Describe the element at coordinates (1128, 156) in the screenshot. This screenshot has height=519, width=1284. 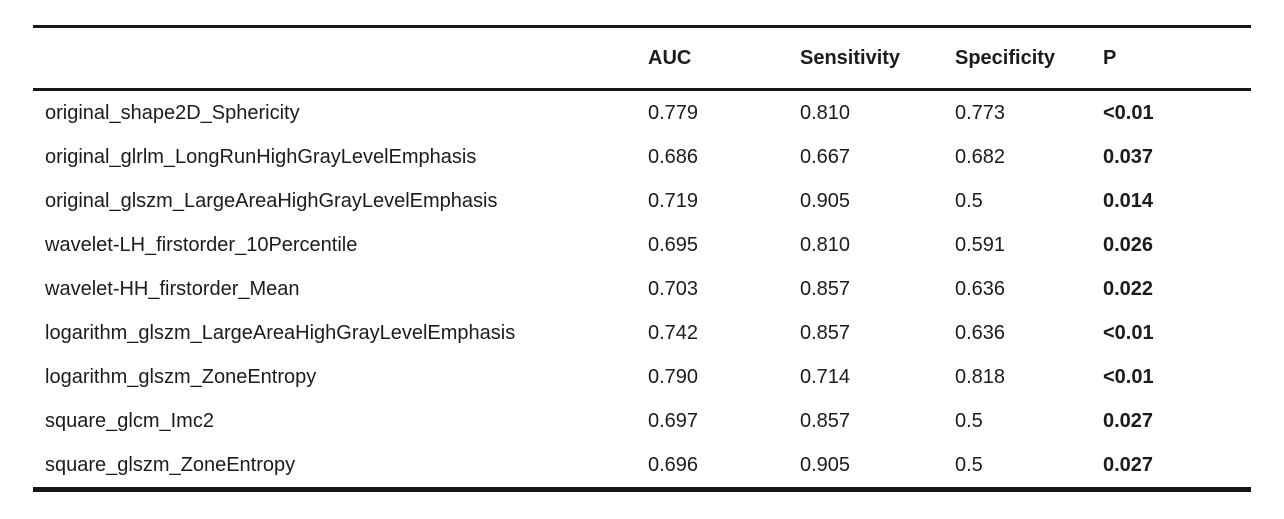
I see `p-value-cell: 0.037` at that location.